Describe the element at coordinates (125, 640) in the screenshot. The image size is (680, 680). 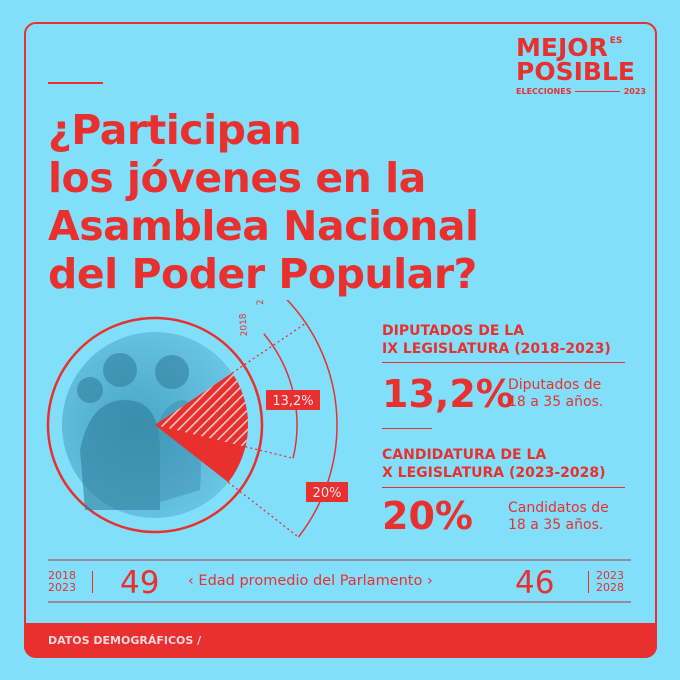
I see `footer-label: DATOS DEMOGRÁFICOS /` at that location.